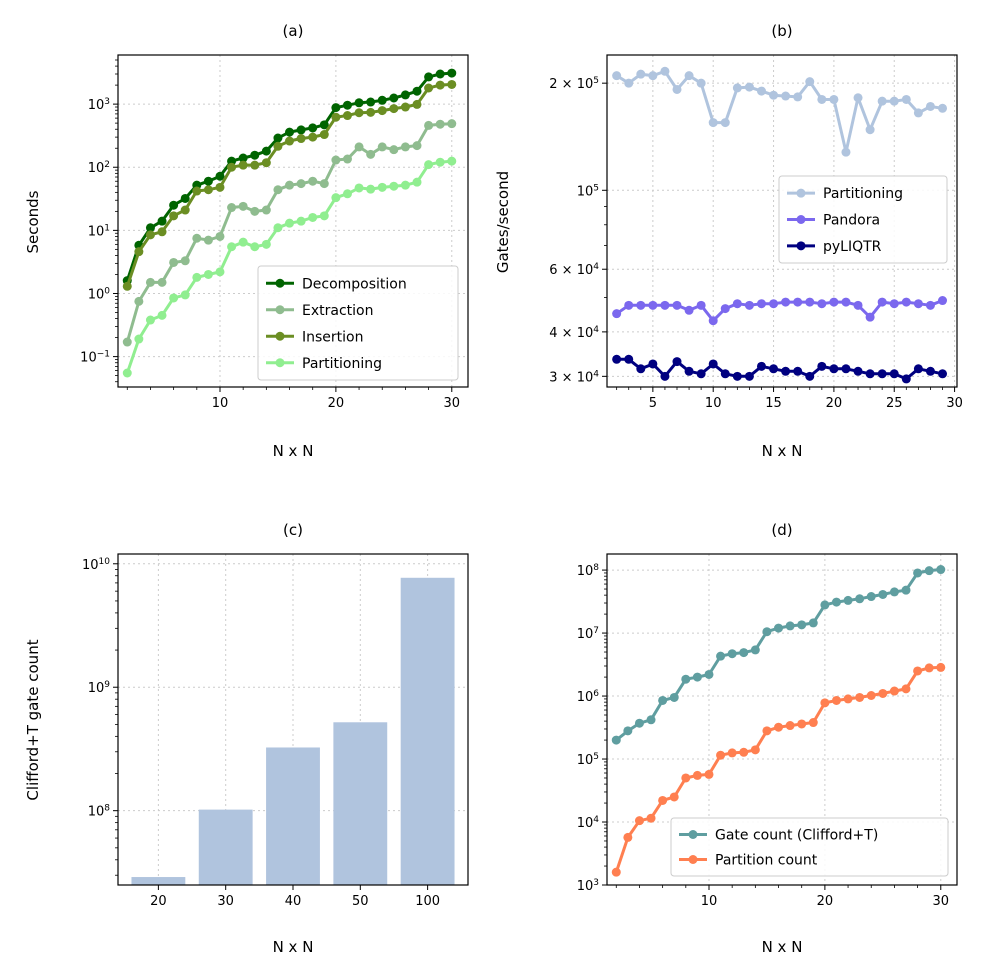 The width and height of the screenshot is (985, 979). Describe the element at coordinates (220, 403) in the screenshot. I see `x-tick-label: 10` at that location.